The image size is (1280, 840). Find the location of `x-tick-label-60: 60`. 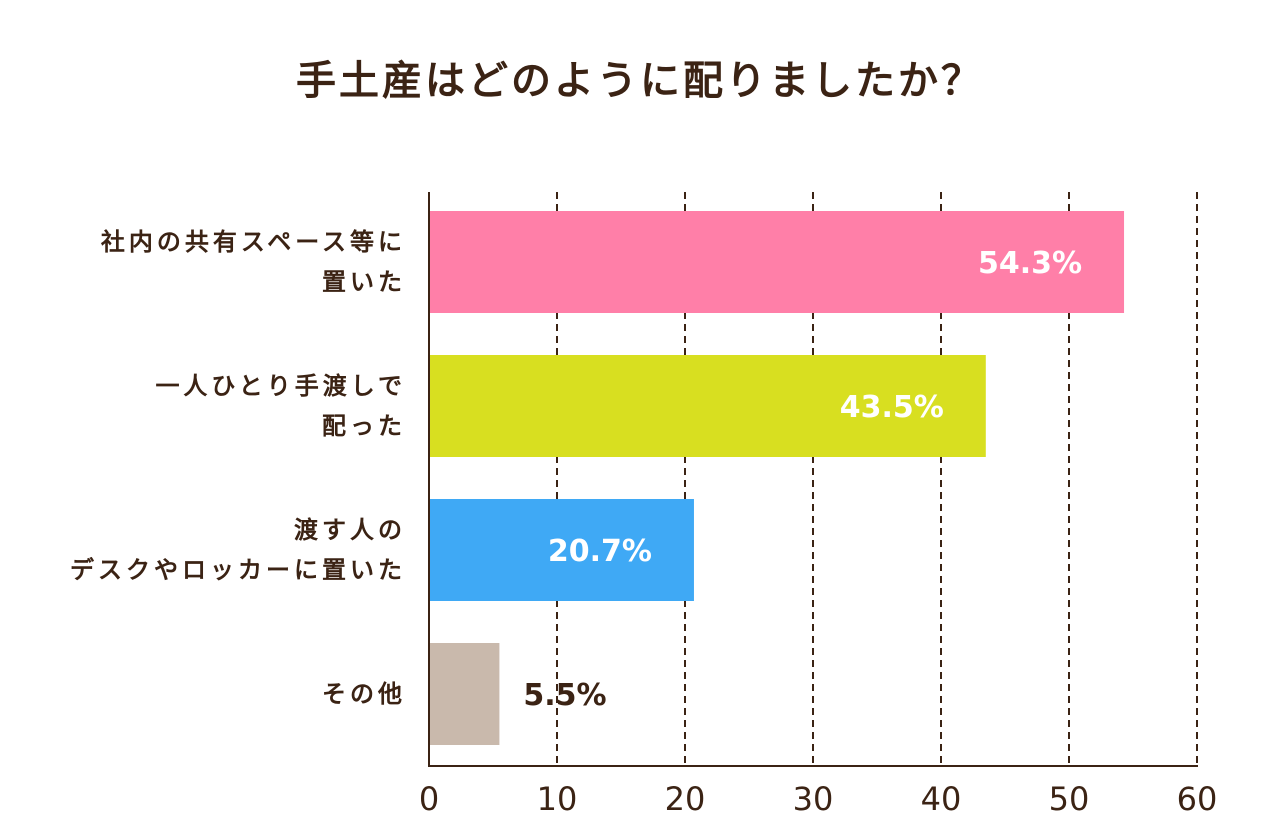

x-tick-label-60: 60 is located at coordinates (1197, 799).